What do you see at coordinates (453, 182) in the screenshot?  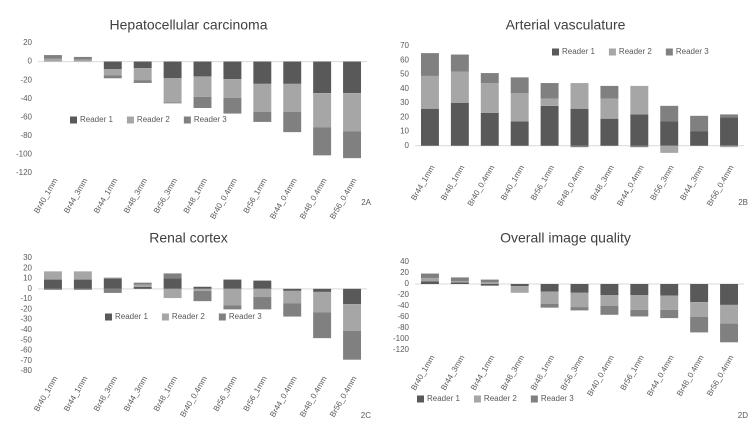 I see `x-tick-label: Br48_1mm` at bounding box center [453, 182].